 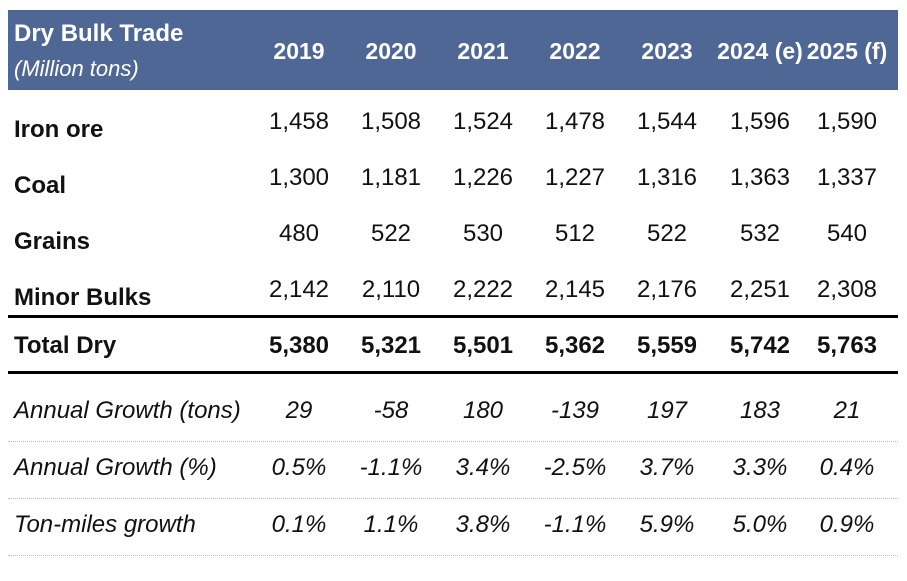 I want to click on table-cell: 1,590, so click(x=847, y=121).